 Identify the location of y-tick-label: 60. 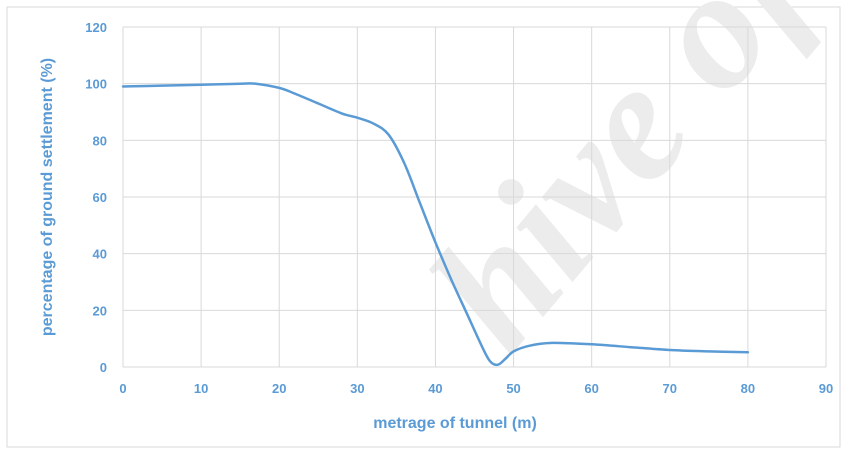
(100, 197).